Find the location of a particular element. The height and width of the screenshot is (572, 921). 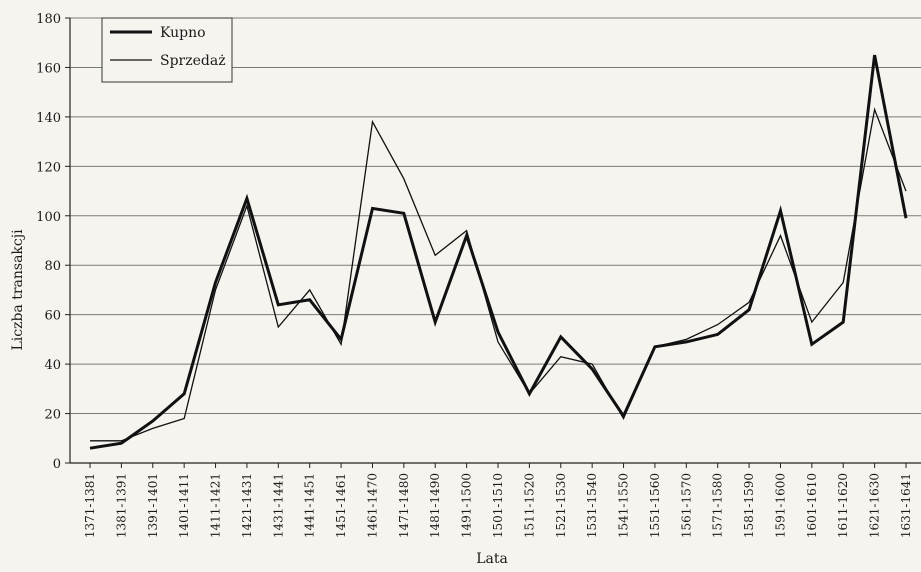

x-tick-label: 1401-1411 is located at coordinates (184, 505).